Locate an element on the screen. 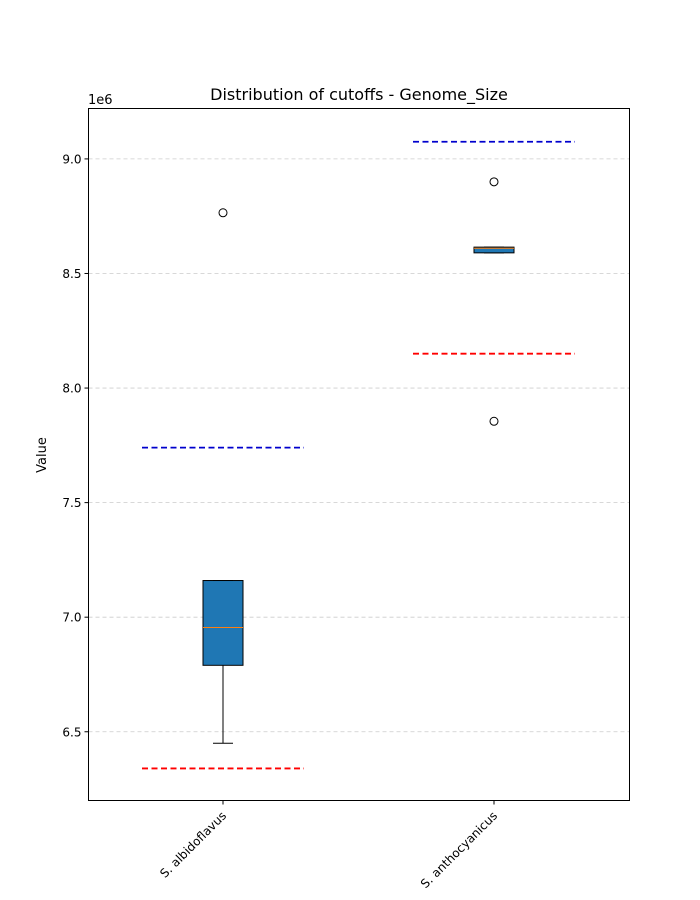 This screenshot has height=900, width=700. y-tick-label: 7.0 is located at coordinates (71, 618).